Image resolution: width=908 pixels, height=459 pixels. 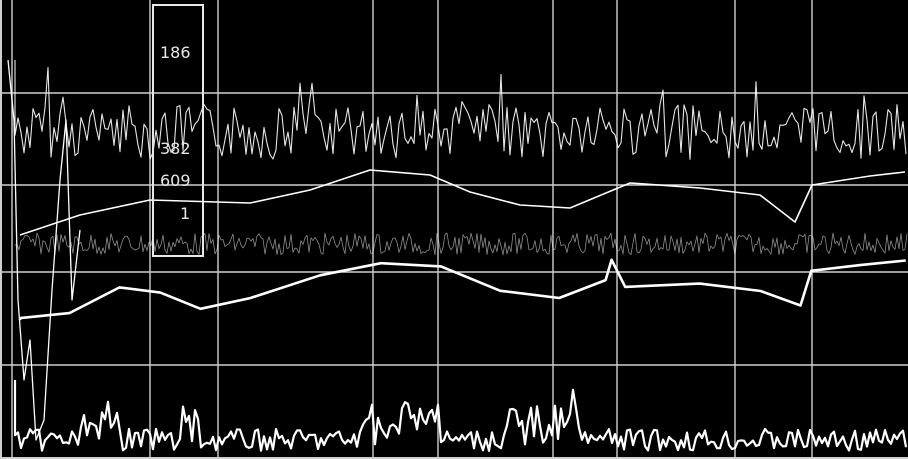 What do you see at coordinates (461, 244) in the screenshot?
I see `trace-dotted-band` at bounding box center [461, 244].